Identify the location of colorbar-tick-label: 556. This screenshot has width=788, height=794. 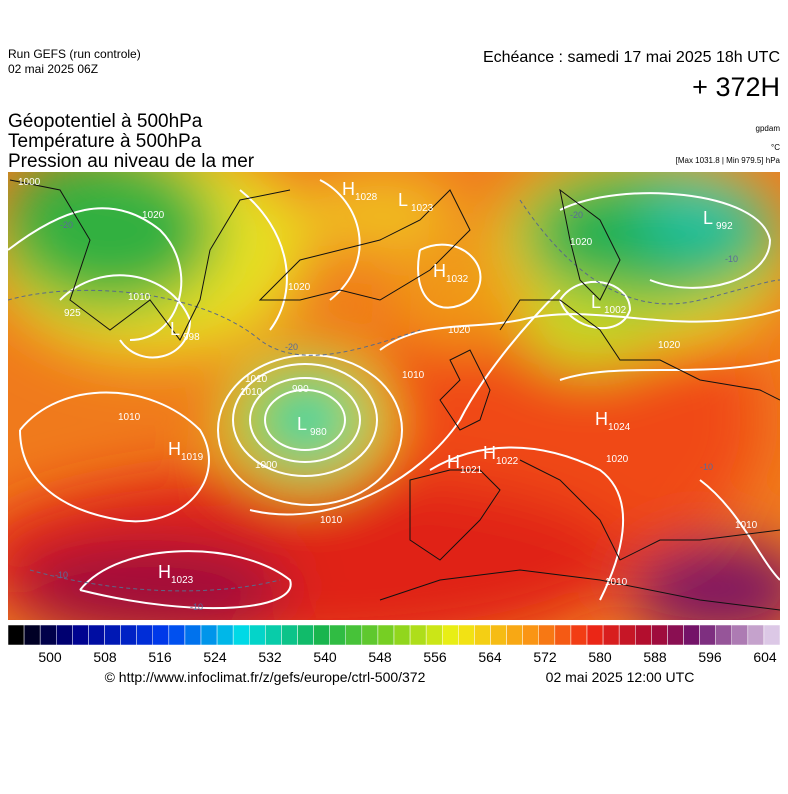
(435, 657).